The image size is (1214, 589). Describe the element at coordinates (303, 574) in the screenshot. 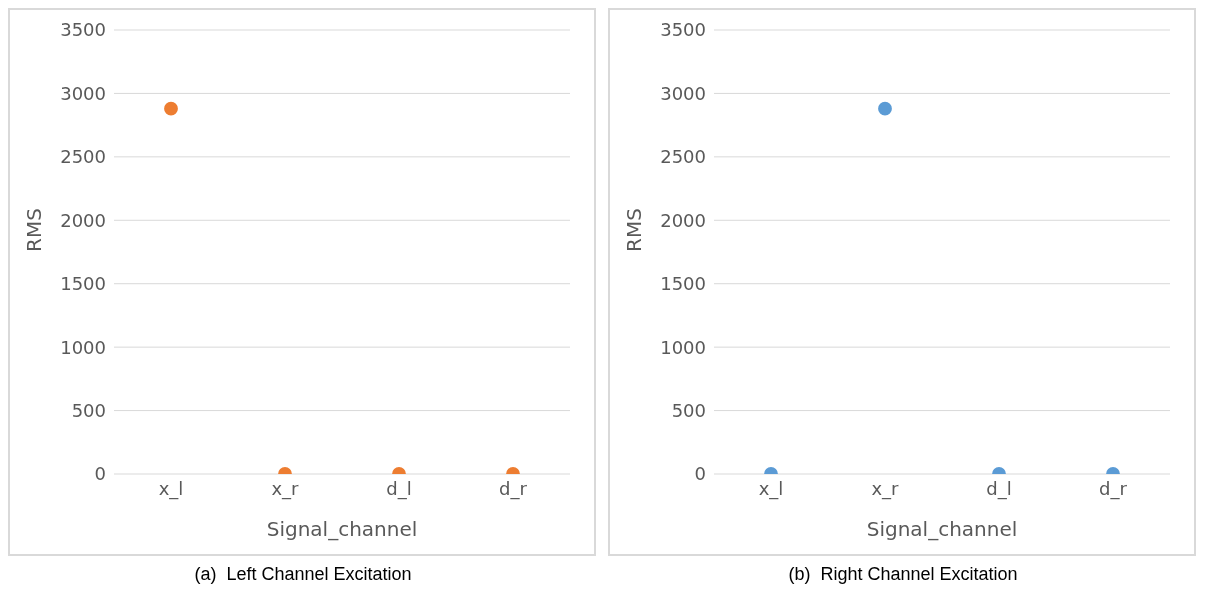

I see `text: (a) Left Channel Excitation` at that location.